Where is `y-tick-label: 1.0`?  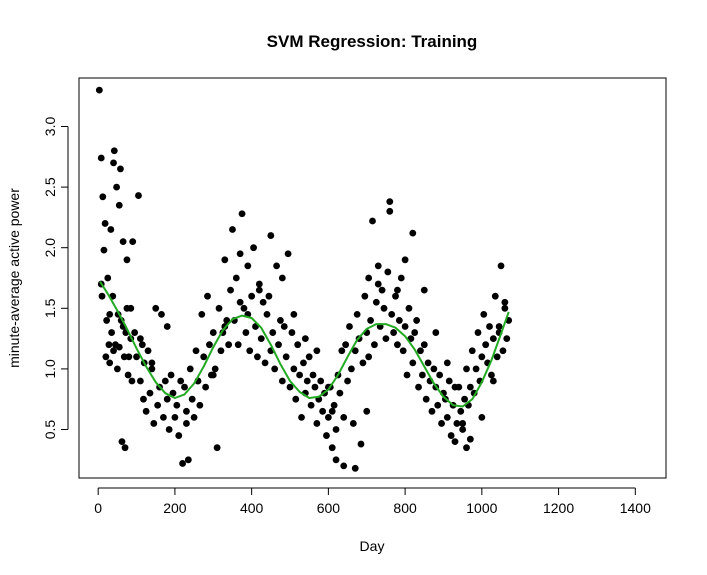
y-tick-label: 1.0 is located at coordinates (50, 369).